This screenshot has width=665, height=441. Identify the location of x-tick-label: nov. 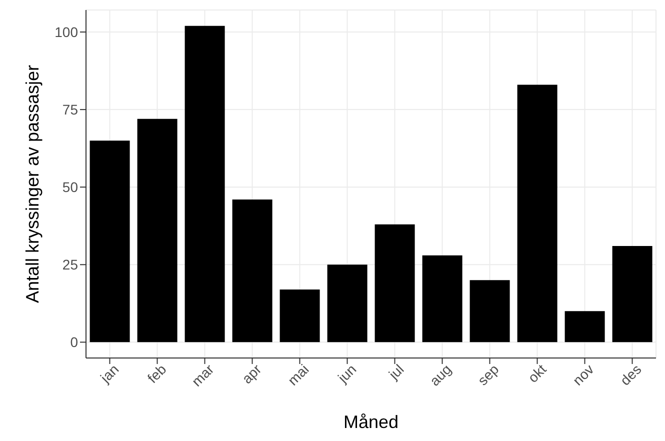
(583, 374).